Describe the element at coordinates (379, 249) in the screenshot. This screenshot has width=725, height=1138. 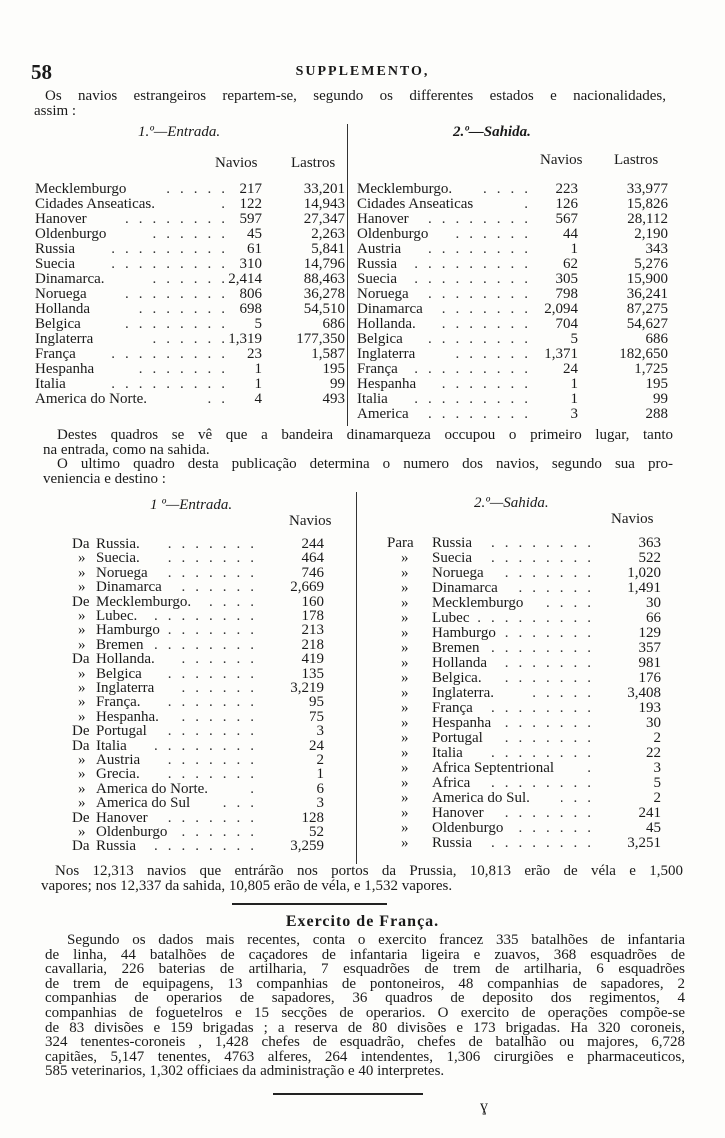
I see `row-label: Austria` at that location.